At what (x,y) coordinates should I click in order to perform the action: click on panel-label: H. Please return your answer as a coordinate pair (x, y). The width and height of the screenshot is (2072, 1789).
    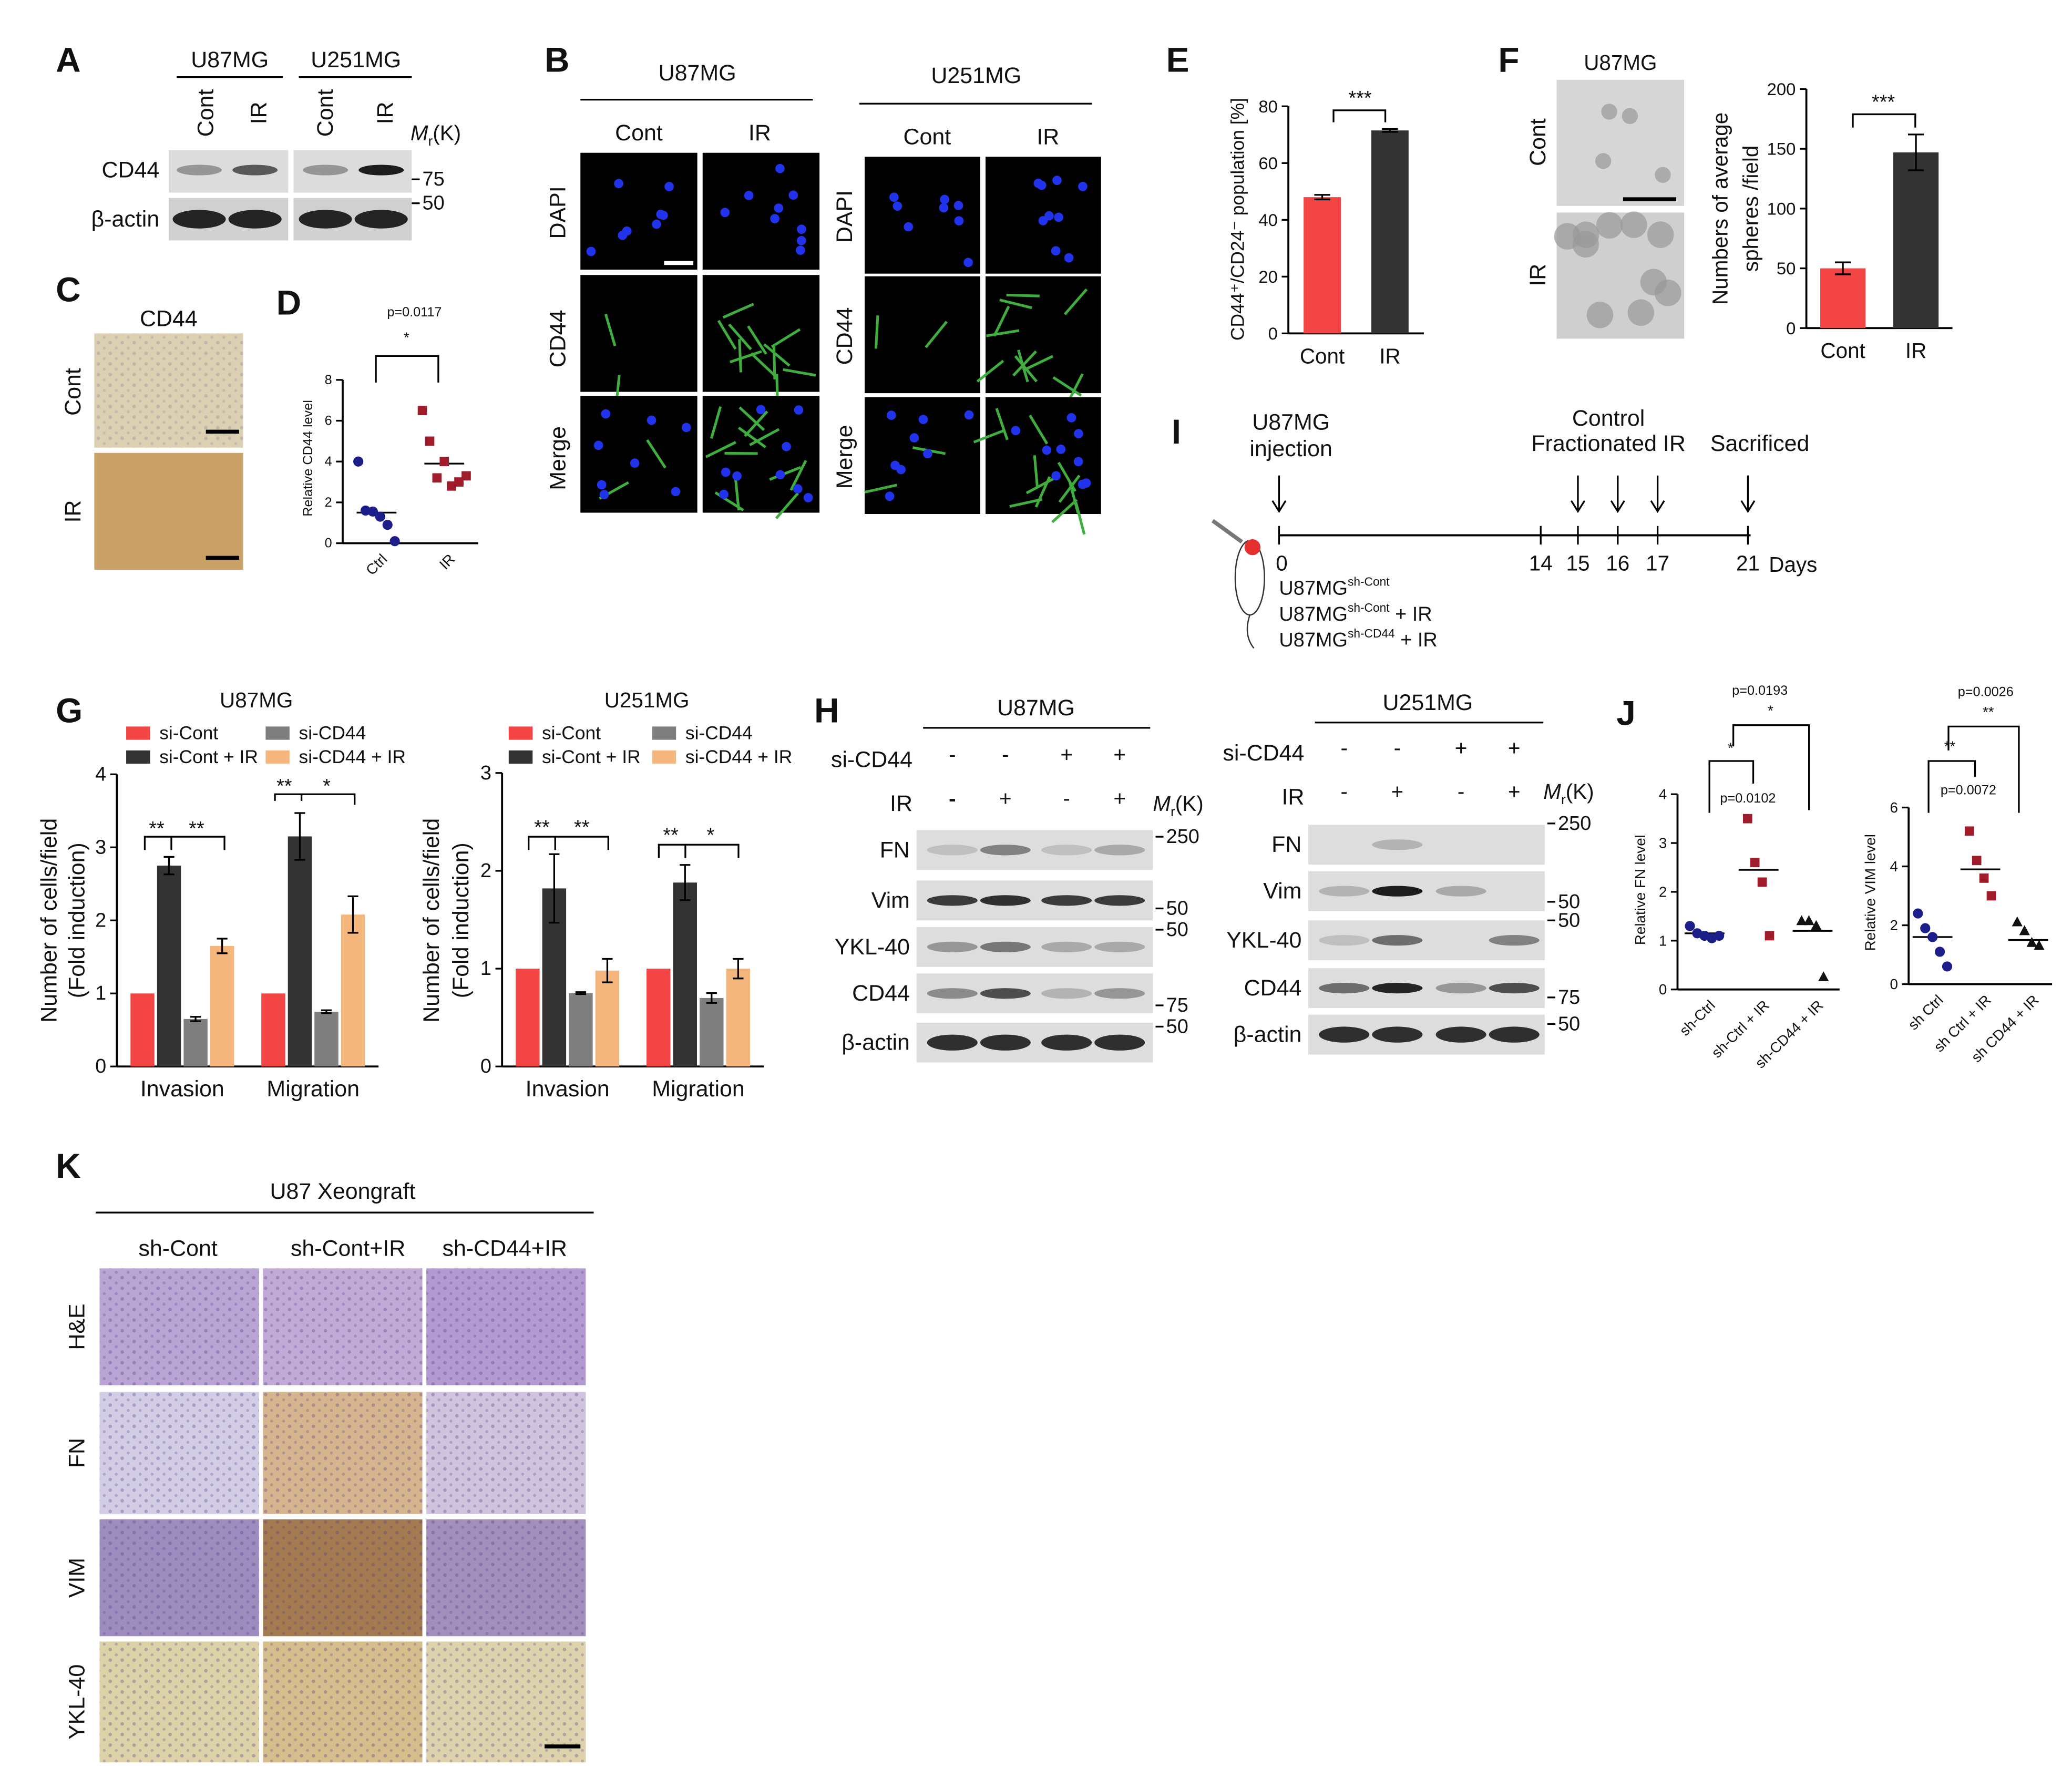
    Looking at the image, I should click on (826, 711).